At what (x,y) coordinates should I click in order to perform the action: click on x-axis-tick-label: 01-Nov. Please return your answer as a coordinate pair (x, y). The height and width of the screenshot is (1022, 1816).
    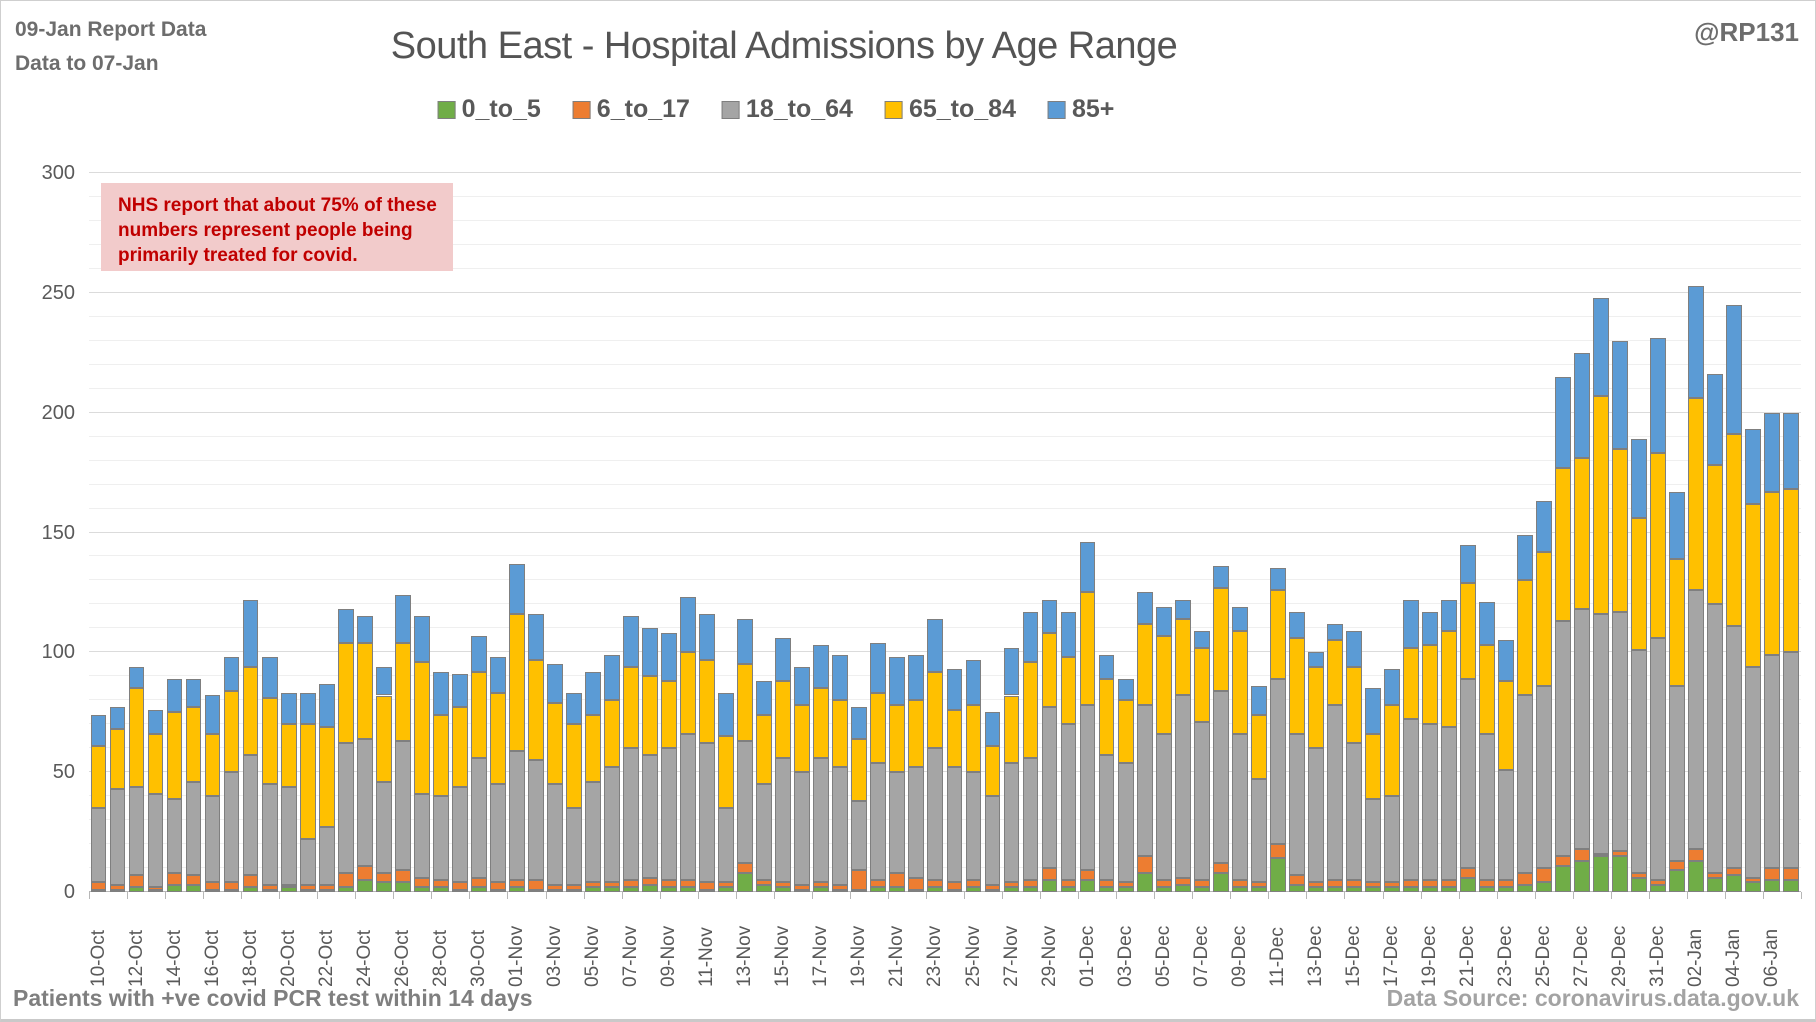
    Looking at the image, I should click on (516, 956).